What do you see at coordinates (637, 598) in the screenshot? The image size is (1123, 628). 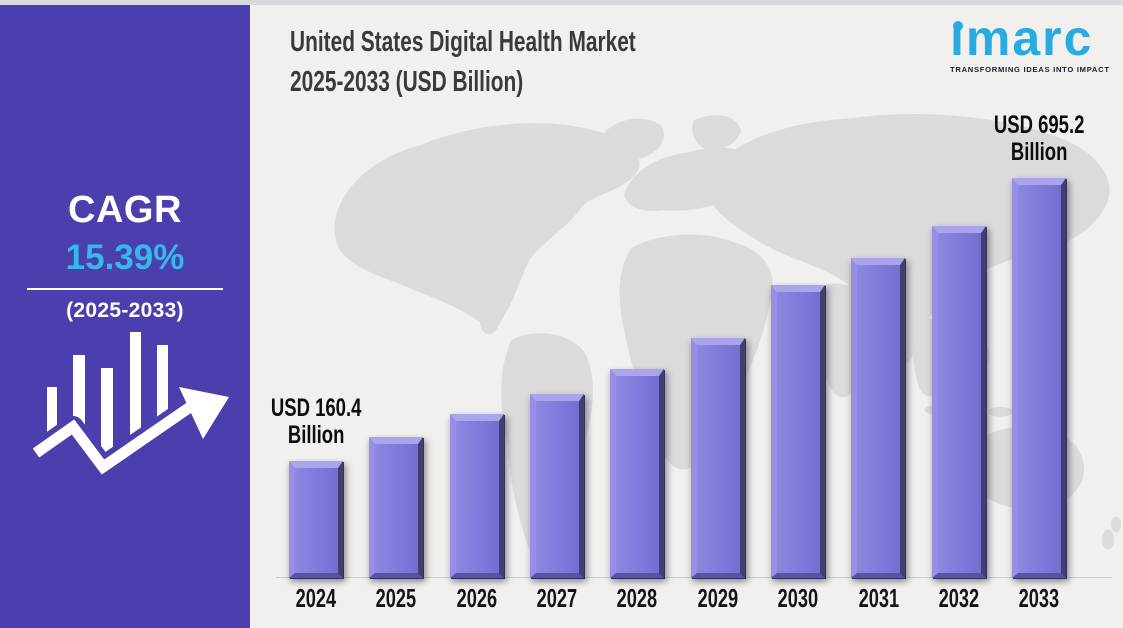 I see `x-tick-2028: 2028` at bounding box center [637, 598].